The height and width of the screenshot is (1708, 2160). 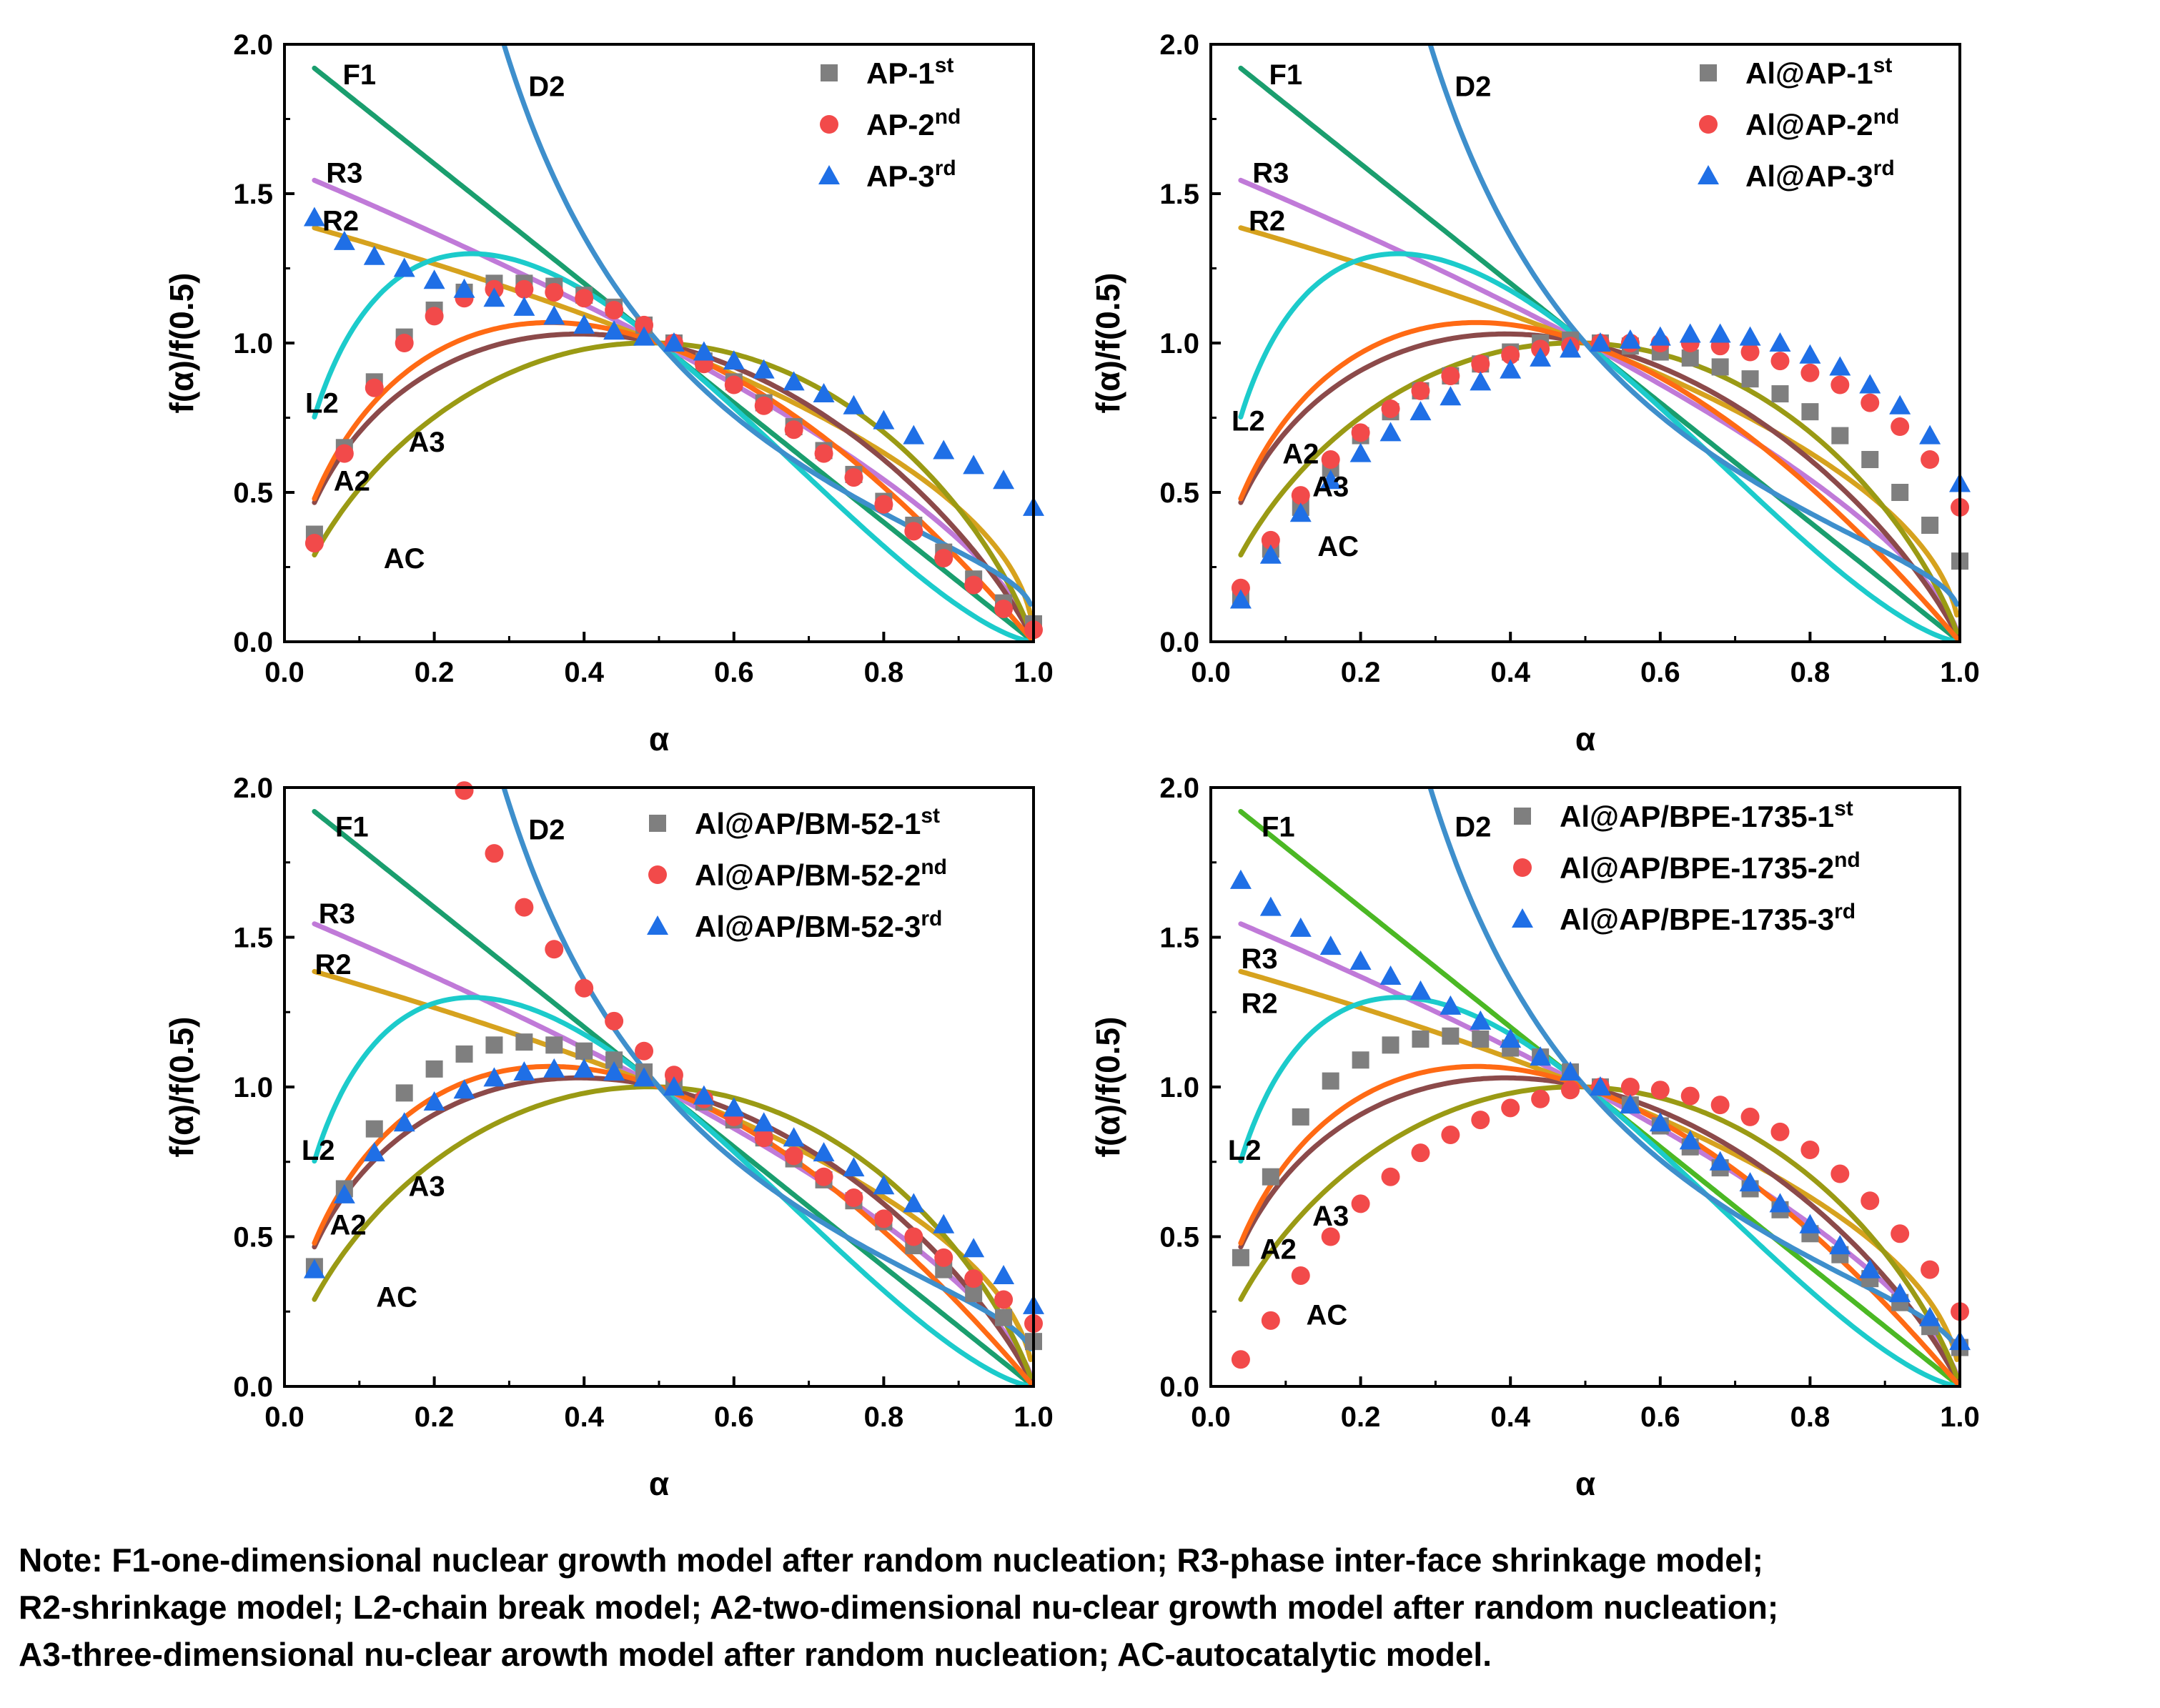 I want to click on model-curve-a3, so click(x=673, y=1232).